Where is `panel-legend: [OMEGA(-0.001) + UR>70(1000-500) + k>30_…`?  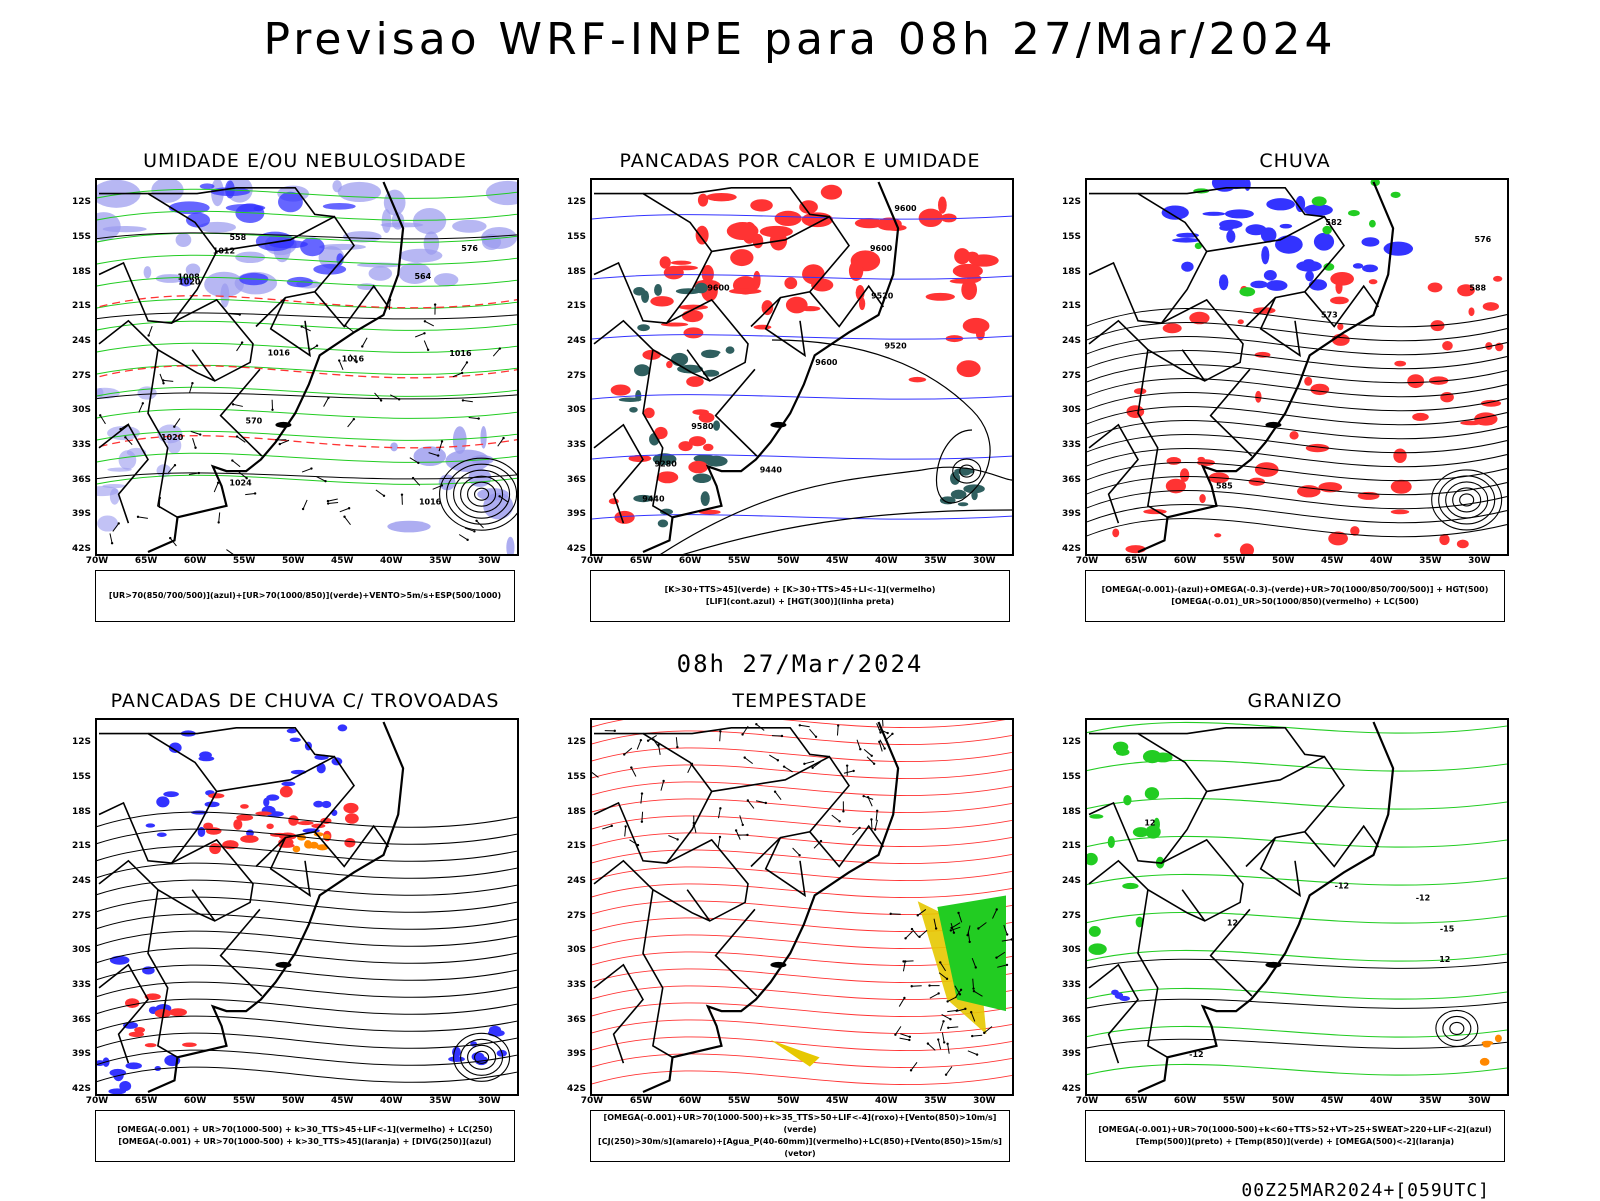 panel-legend: [OMEGA(-0.001) + UR>70(1000-500) + k>30_… is located at coordinates (305, 1136).